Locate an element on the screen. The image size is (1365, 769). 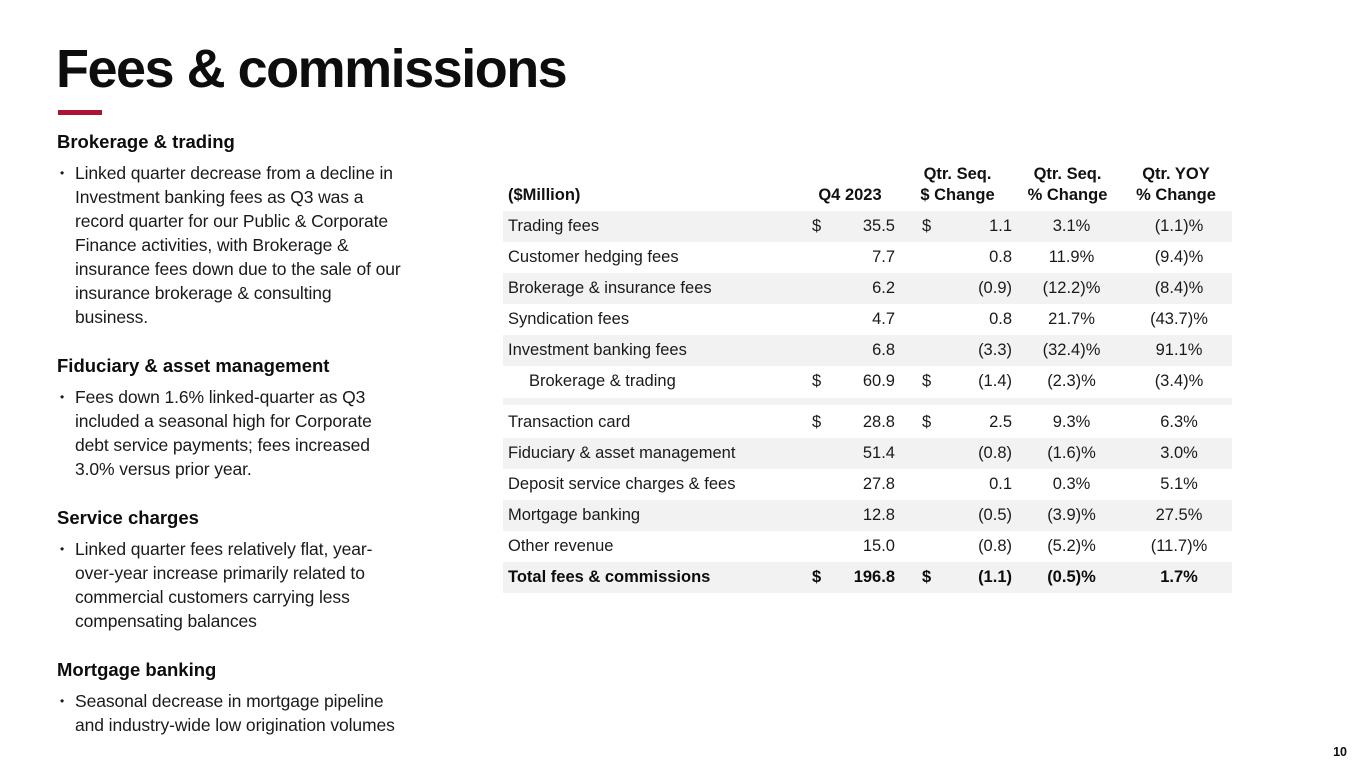
row-label: Deposit service charges & fees is located at coordinates (622, 484).